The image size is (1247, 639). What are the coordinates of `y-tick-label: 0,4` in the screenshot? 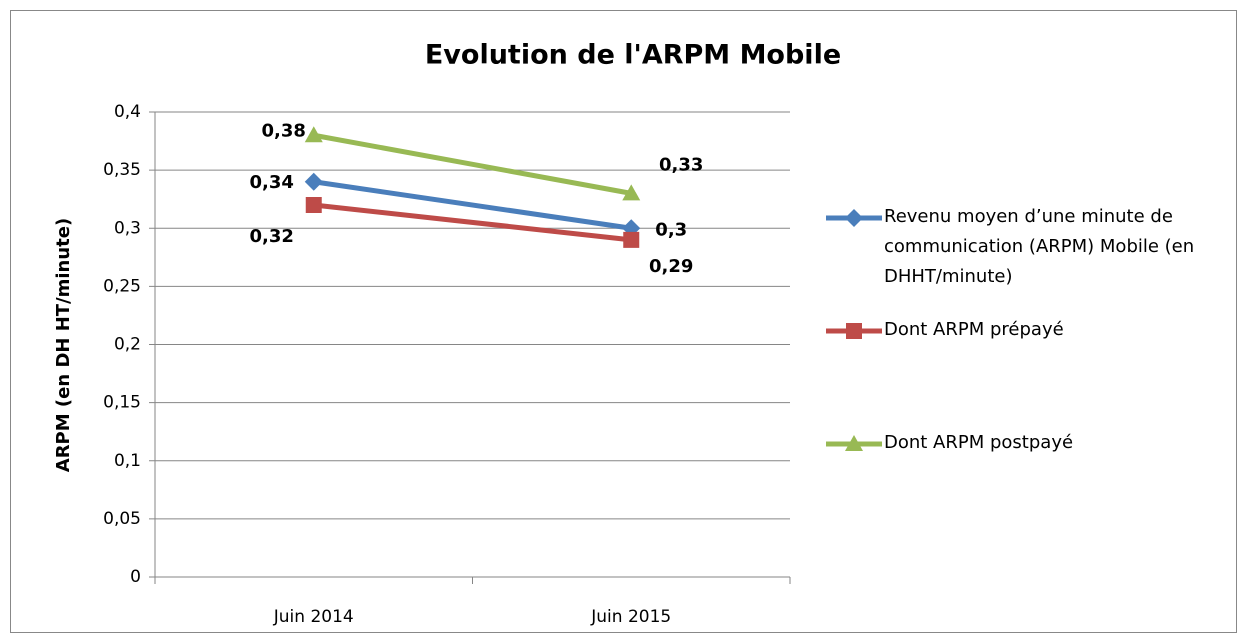 It's located at (127, 112).